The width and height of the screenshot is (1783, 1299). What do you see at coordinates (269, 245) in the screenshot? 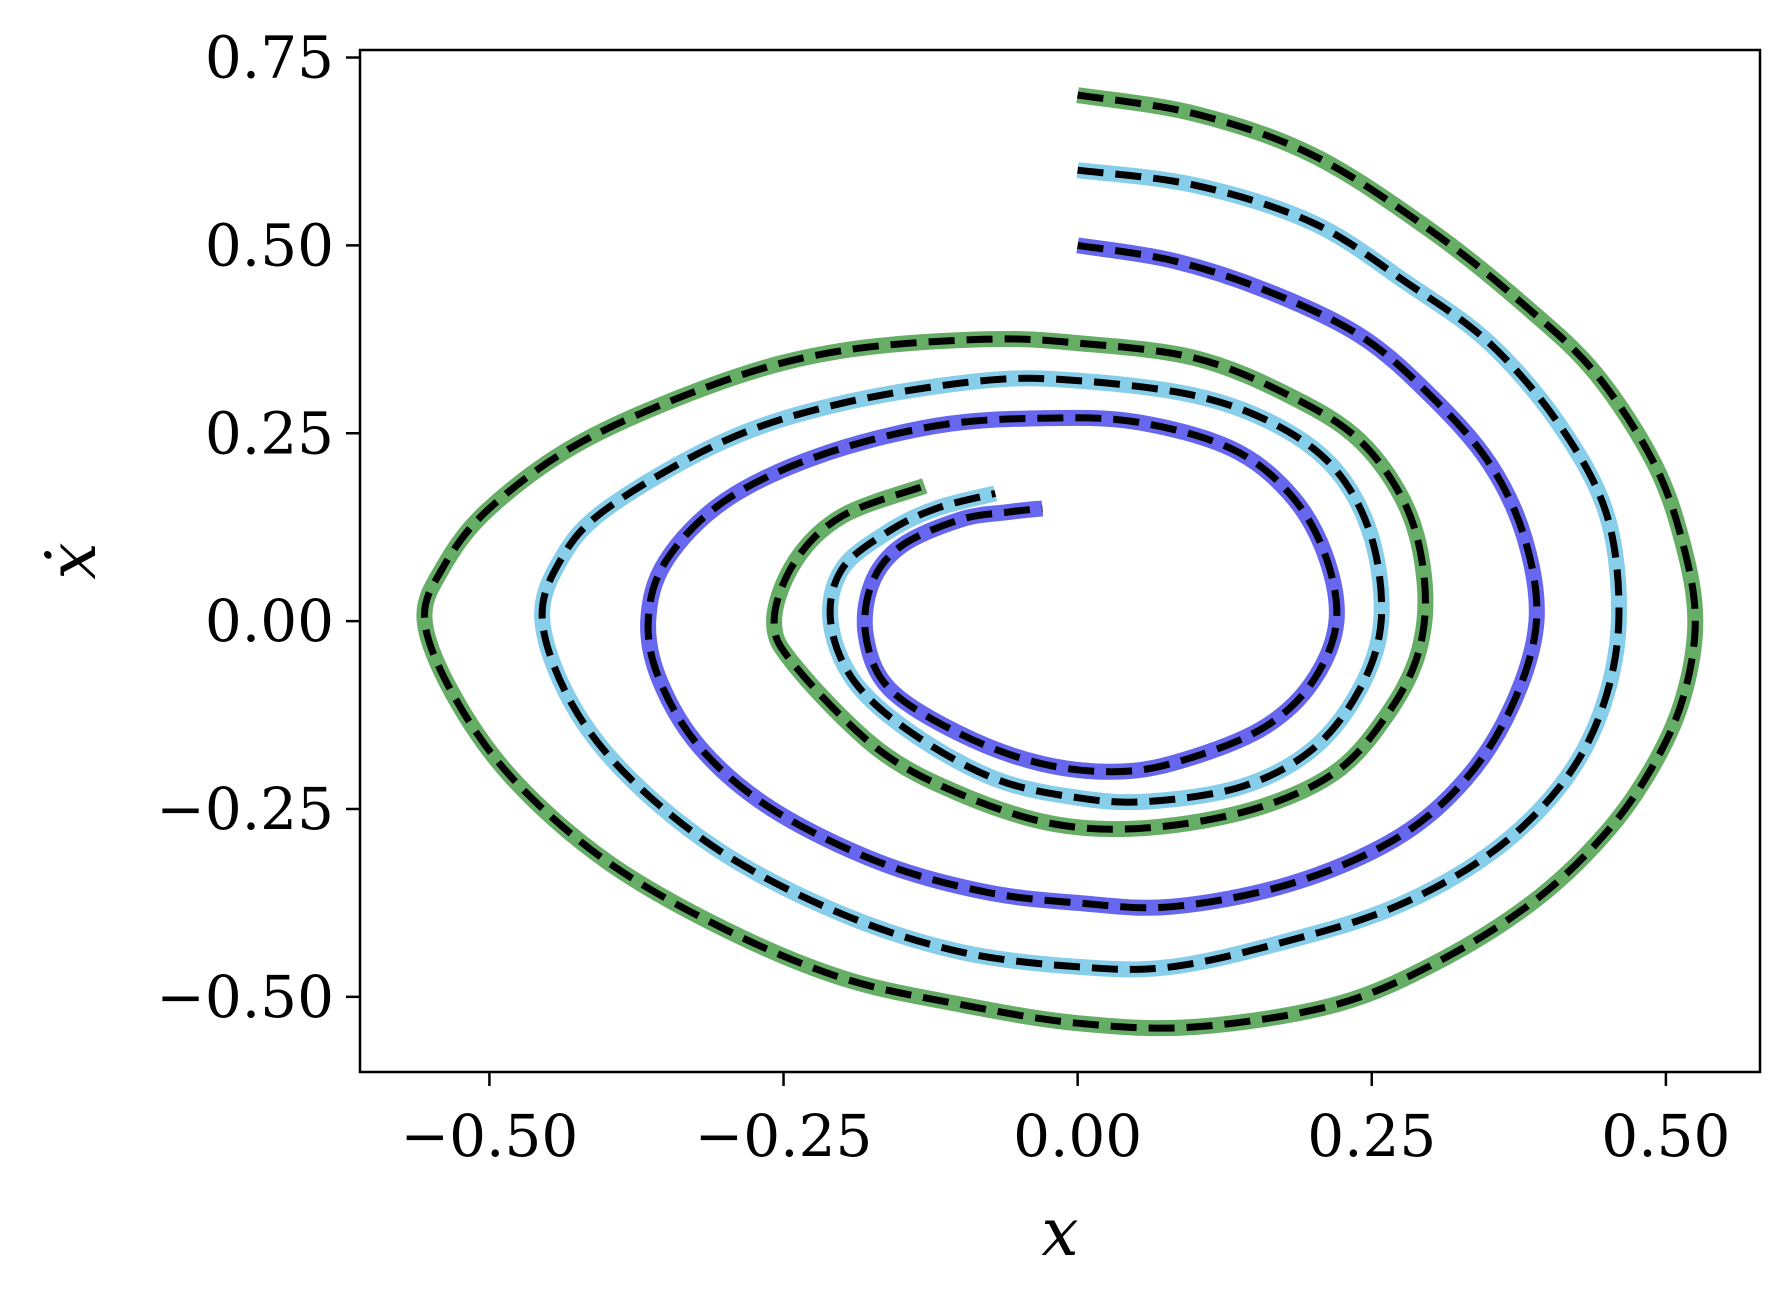
I see `y-tick-label-2: 0.50` at bounding box center [269, 245].